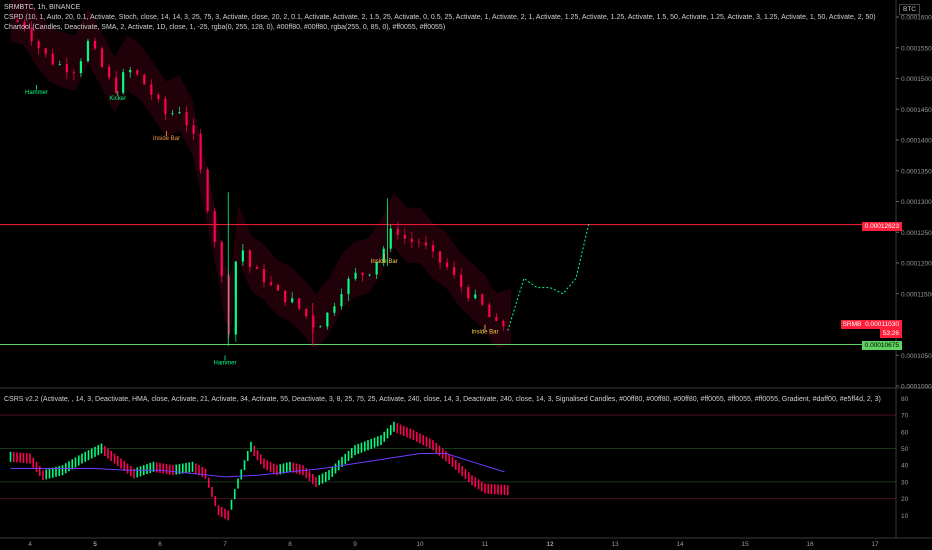 Image resolution: width=932 pixels, height=550 pixels. I want to click on time-tick-label: 5, so click(95, 544).